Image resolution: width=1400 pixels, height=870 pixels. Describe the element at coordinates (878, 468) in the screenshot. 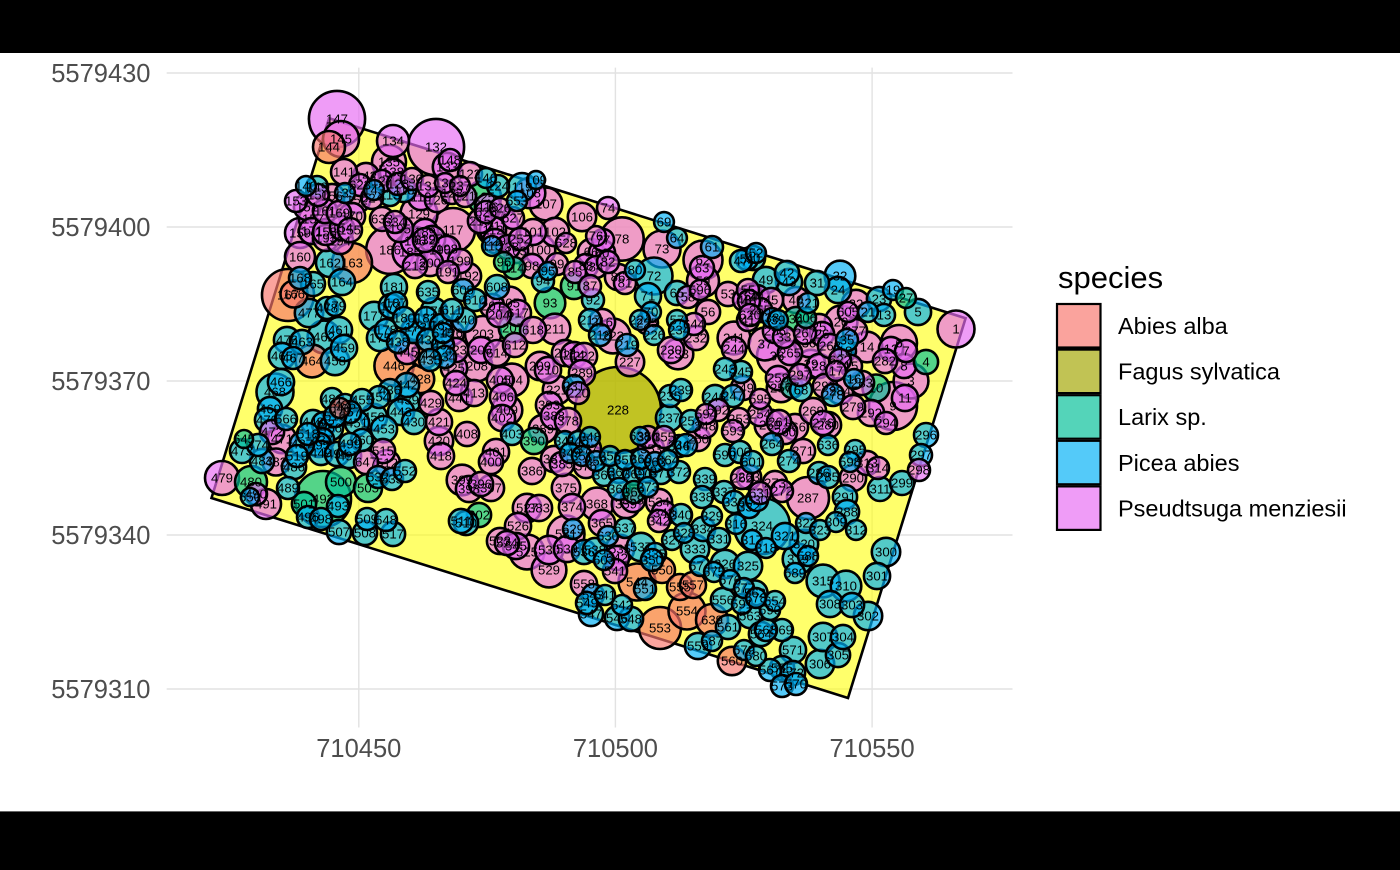

I see `svg-text: 314` at that location.